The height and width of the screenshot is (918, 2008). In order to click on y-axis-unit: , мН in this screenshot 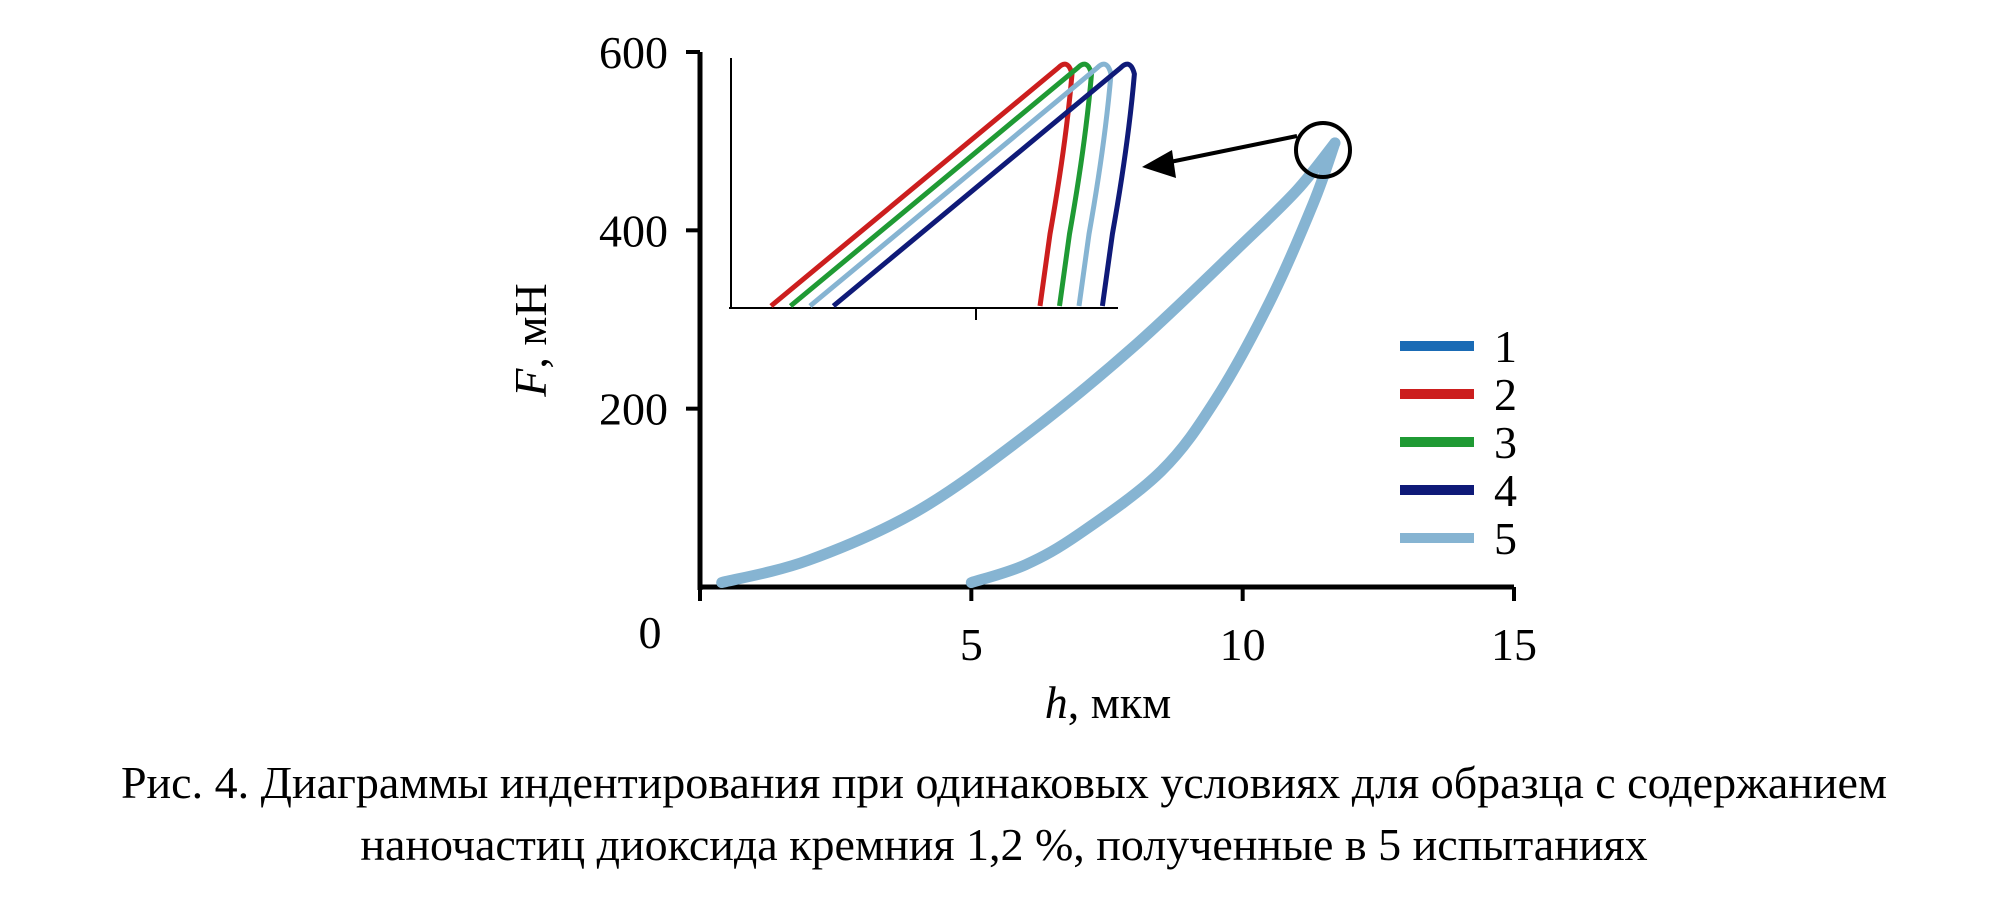, I will do `click(530, 325)`.